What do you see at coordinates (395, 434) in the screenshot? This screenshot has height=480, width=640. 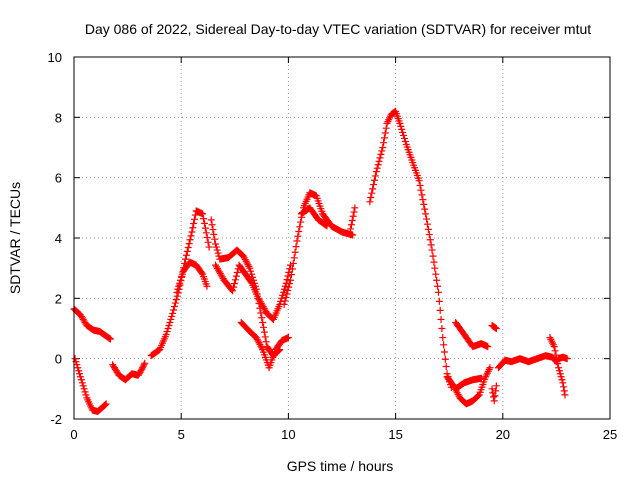 I see `x-tick-label: 15` at bounding box center [395, 434].